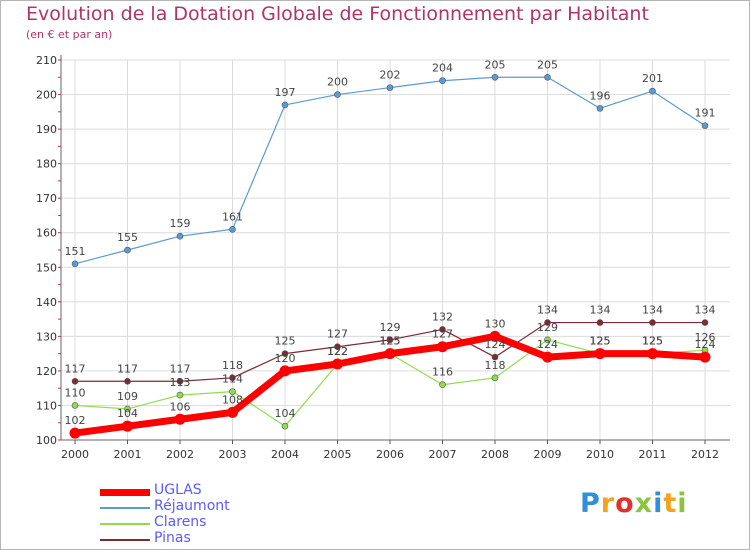 This screenshot has height=550, width=750. I want to click on legend-item-clarens: Clarens, so click(200, 523).